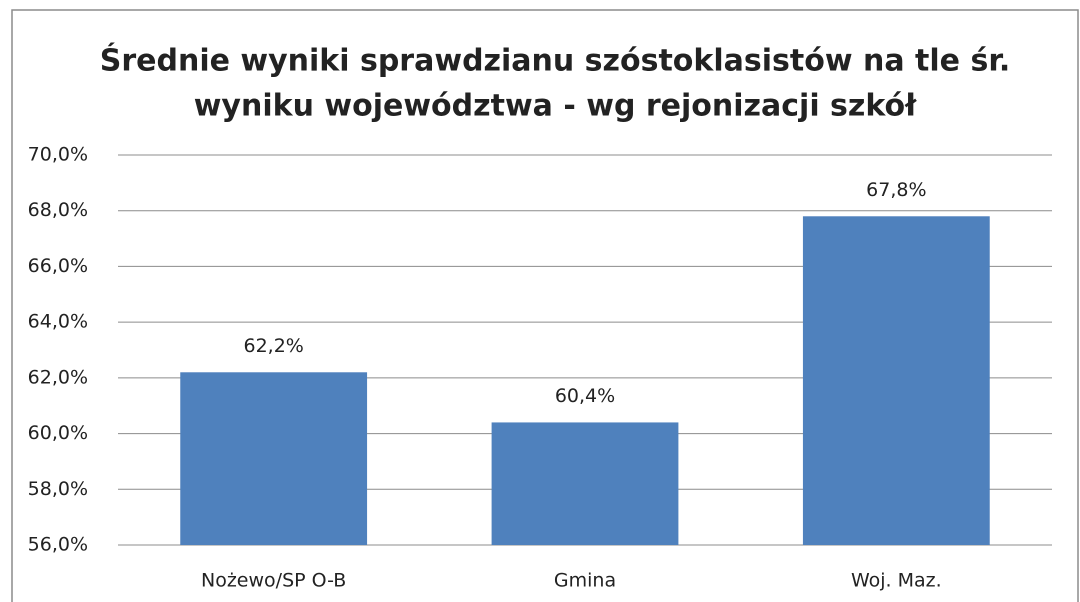  Describe the element at coordinates (58, 545) in the screenshot. I see `y-tick-label: 56,0%` at that location.